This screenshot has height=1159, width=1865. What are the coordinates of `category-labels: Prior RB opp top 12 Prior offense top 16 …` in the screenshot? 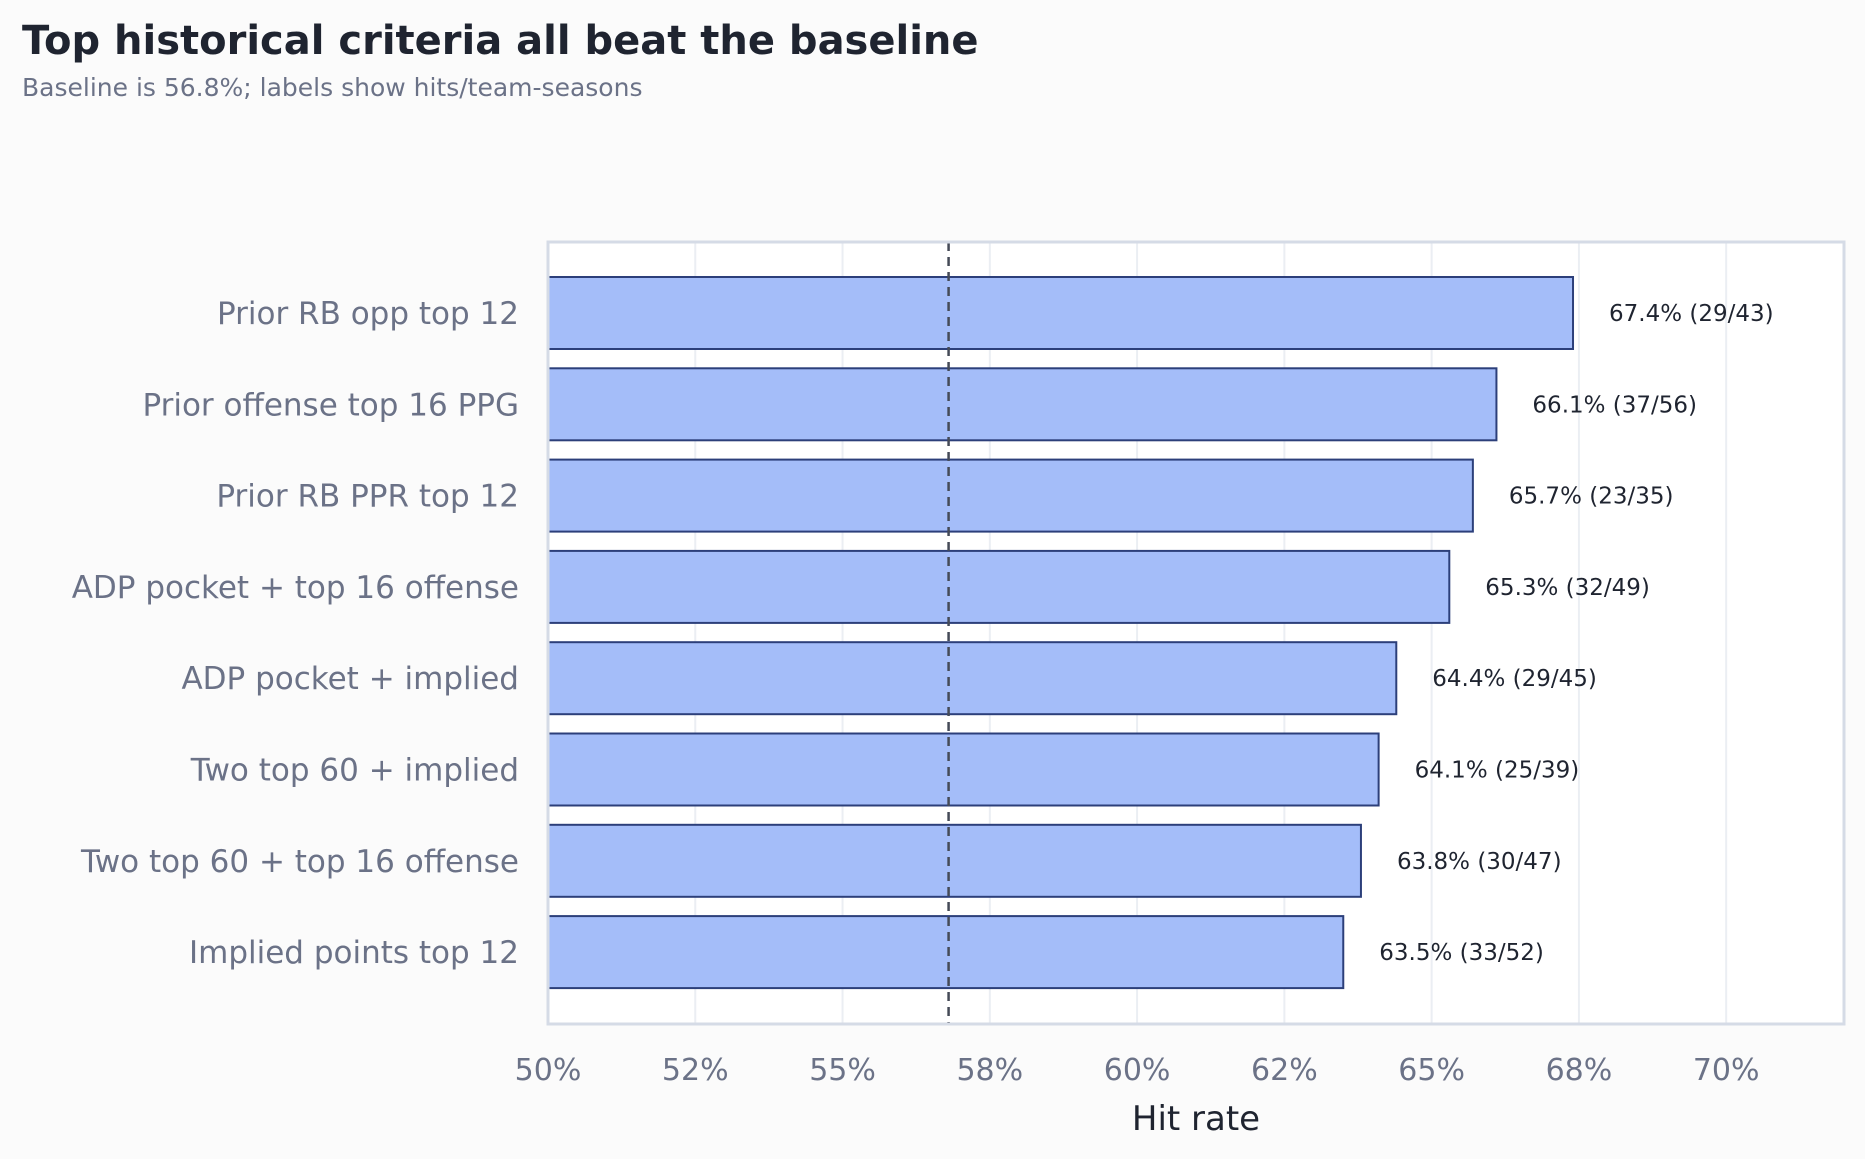 It's located at (295, 633).